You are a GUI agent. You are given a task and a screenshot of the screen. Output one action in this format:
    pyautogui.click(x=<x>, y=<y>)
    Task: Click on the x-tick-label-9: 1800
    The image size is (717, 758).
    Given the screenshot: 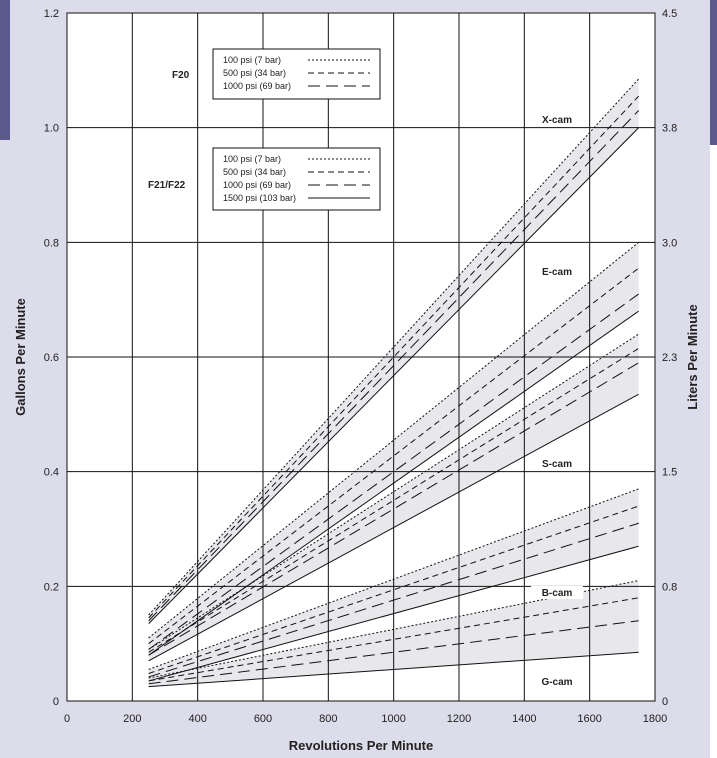 What is the action you would take?
    pyautogui.click(x=655, y=719)
    